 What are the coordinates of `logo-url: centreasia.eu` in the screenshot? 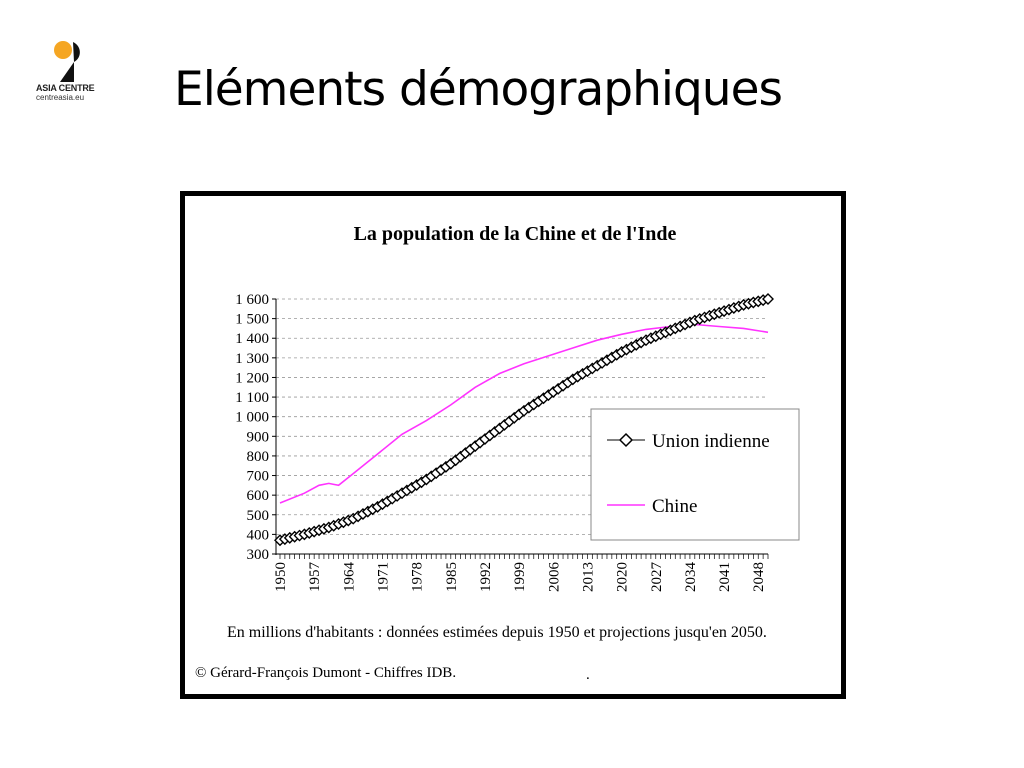 It's located at (60, 97).